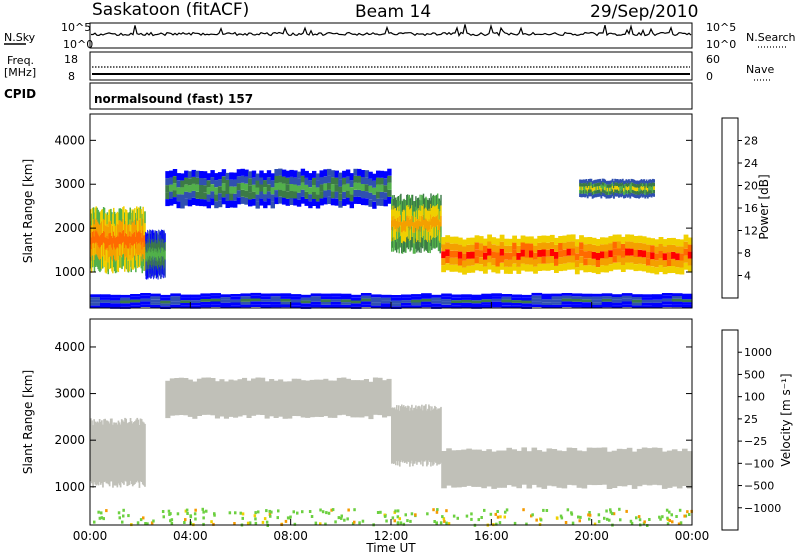 This screenshot has height=554, width=800. What do you see at coordinates (393, 12) in the screenshot?
I see `beam-title: Beam 14` at bounding box center [393, 12].